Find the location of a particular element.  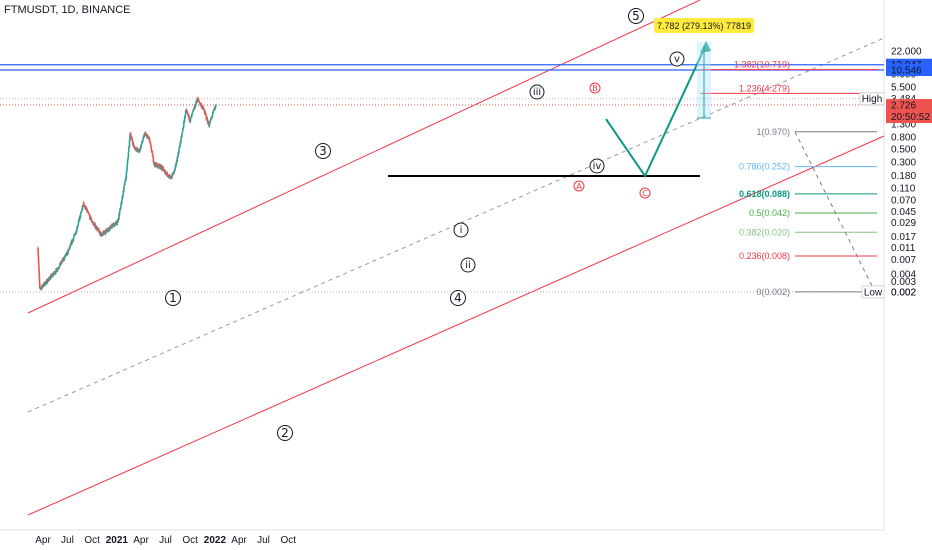

wave-label-ii: ii is located at coordinates (468, 265).